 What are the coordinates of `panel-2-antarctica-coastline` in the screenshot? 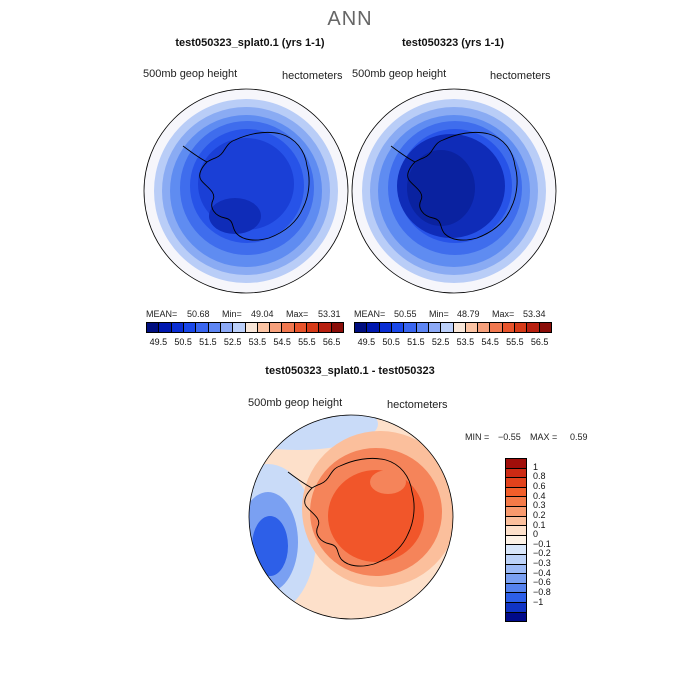 It's located at (462, 186).